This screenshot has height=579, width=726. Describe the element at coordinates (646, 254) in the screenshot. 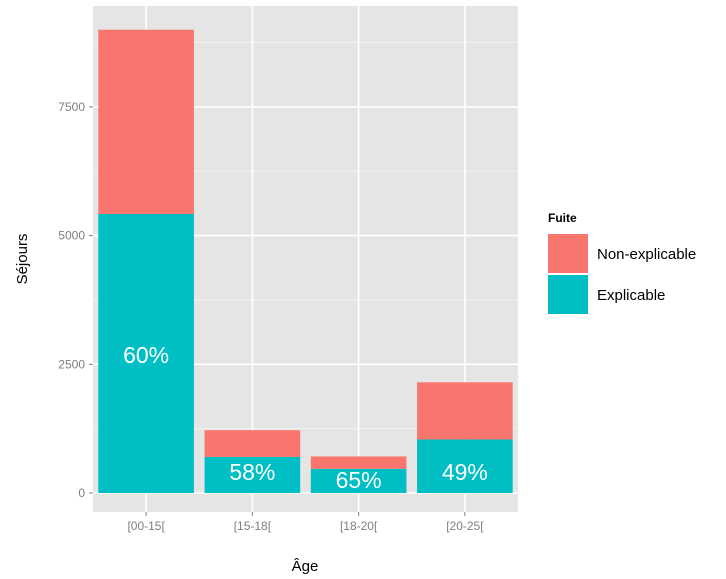

I see `legend-label-non-explicable: Non-explicable` at that location.